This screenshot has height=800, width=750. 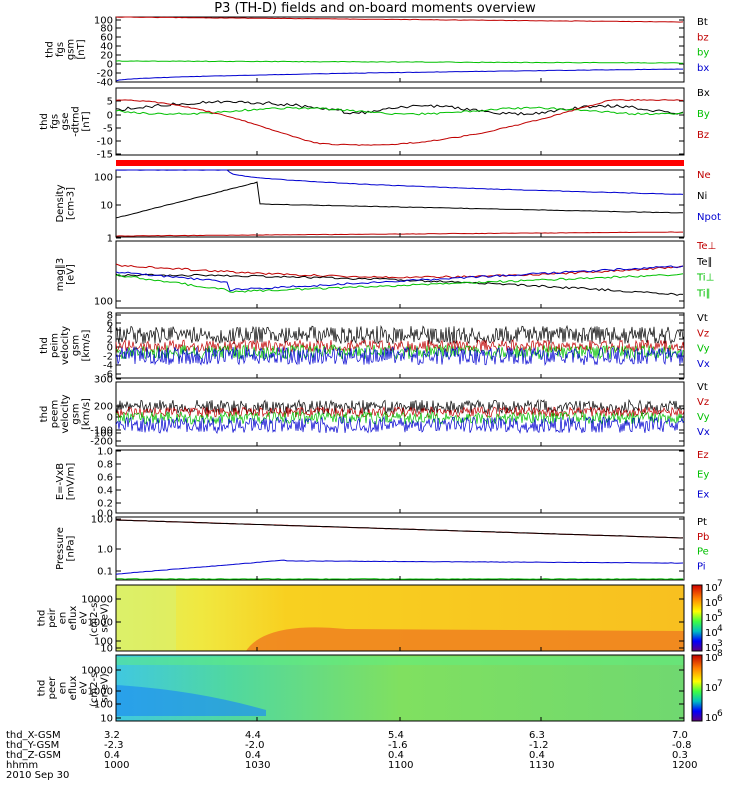 I want to click on y-tick-label: 0.6, so click(x=105, y=478).